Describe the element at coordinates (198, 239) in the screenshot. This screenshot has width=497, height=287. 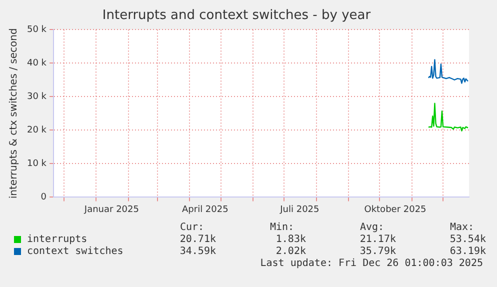
I see `text: 20.71k` at that location.